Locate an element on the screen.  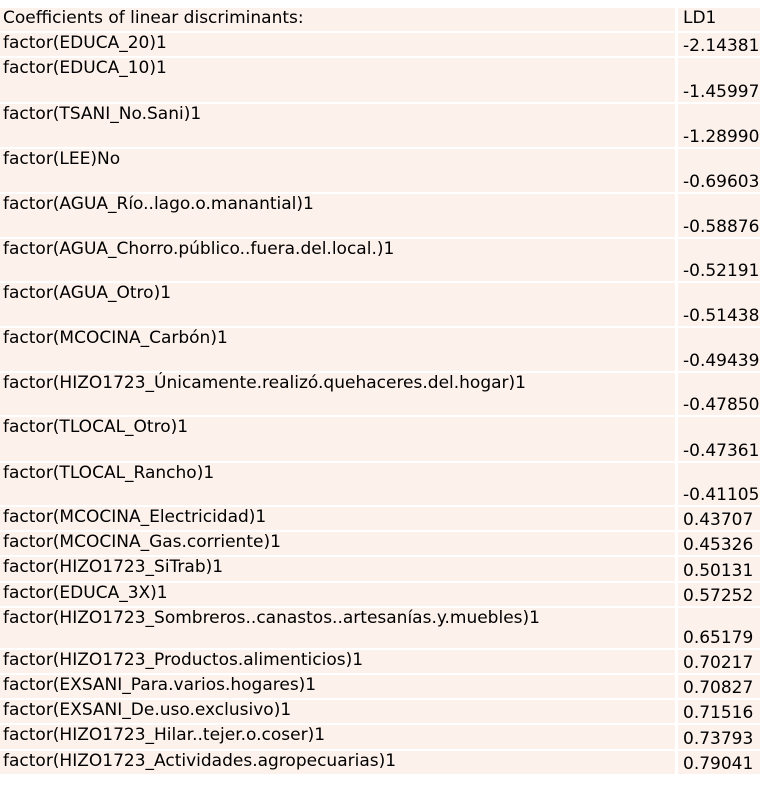
table-row: factor(LEE)No -0.69603 is located at coordinates (380, 171).